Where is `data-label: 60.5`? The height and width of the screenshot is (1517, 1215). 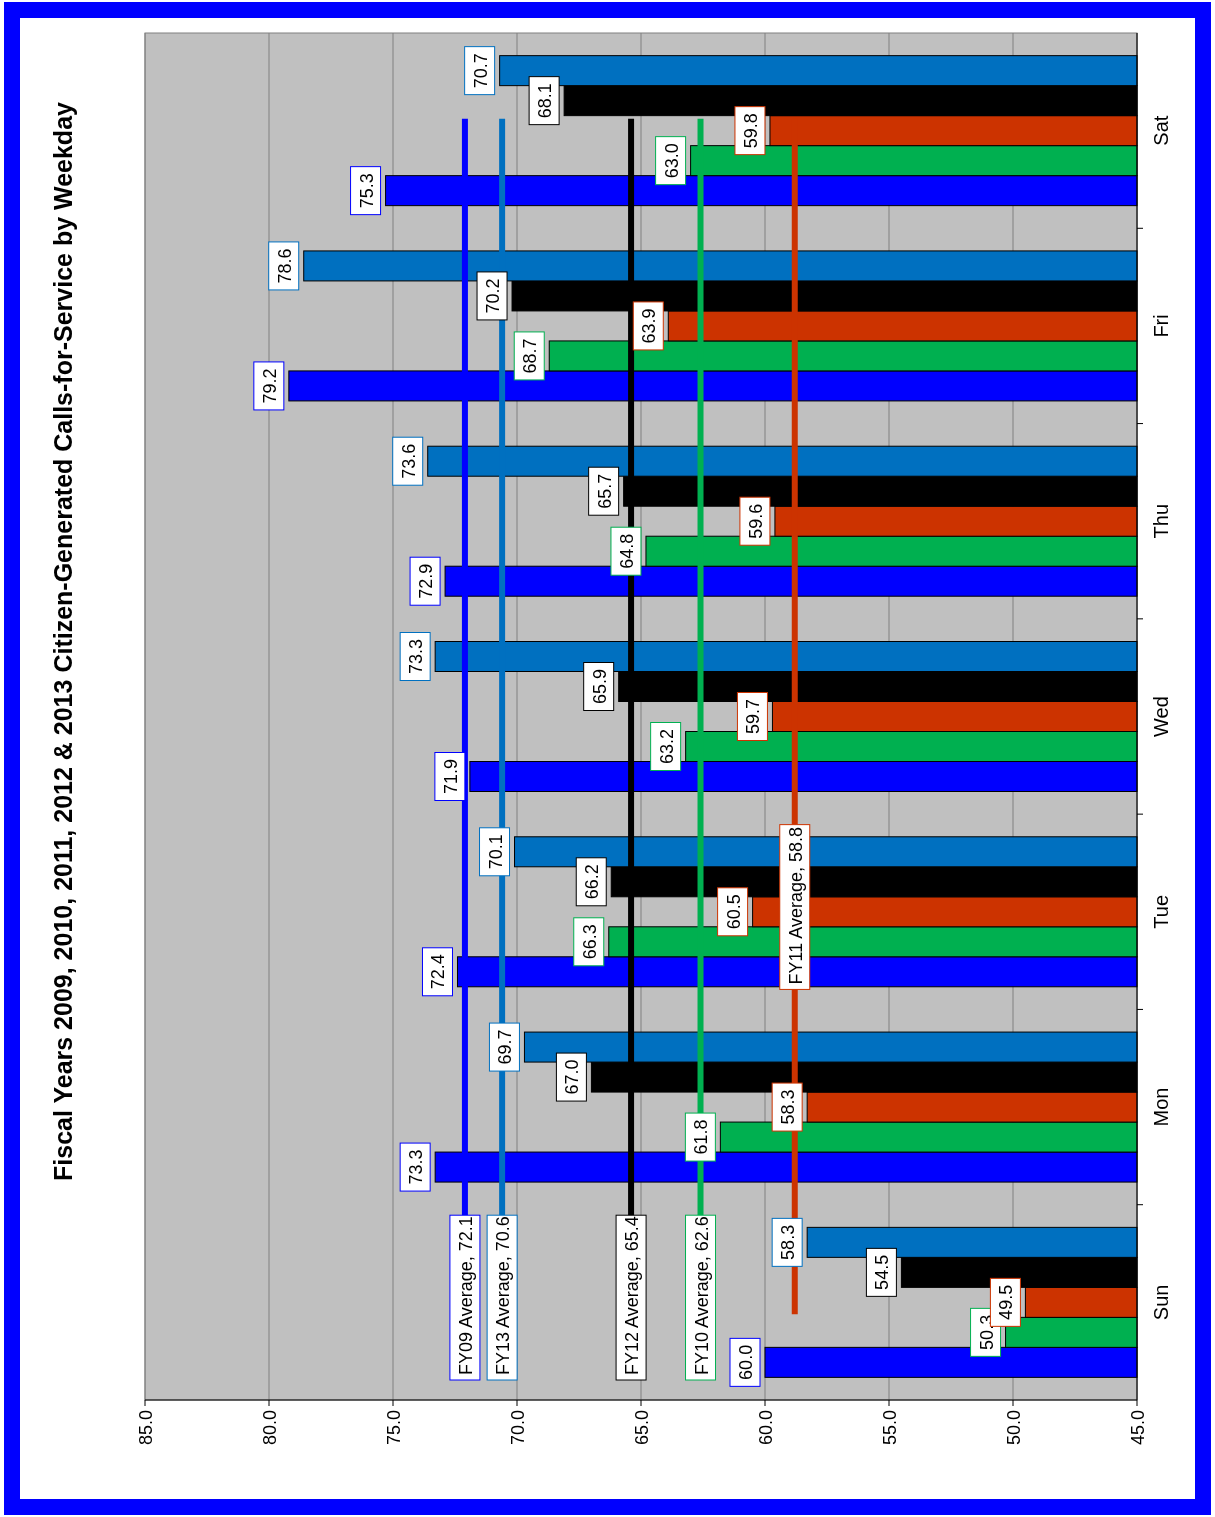 data-label: 60.5 is located at coordinates (733, 912).